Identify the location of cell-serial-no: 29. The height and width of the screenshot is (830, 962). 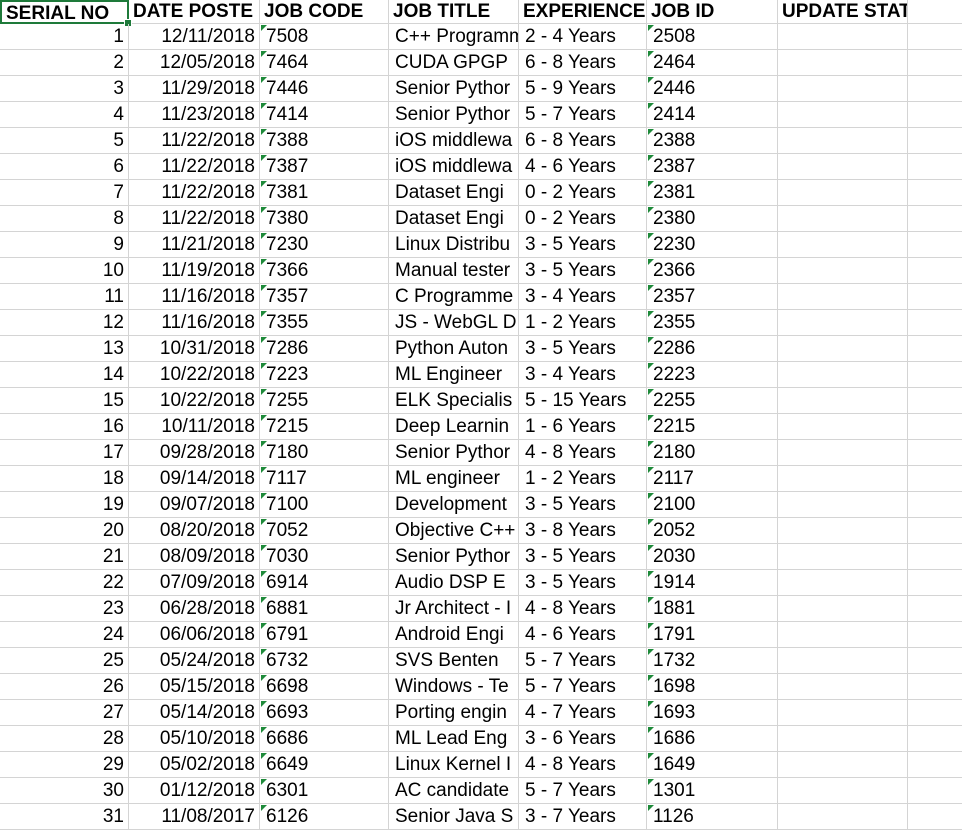
(64, 765).